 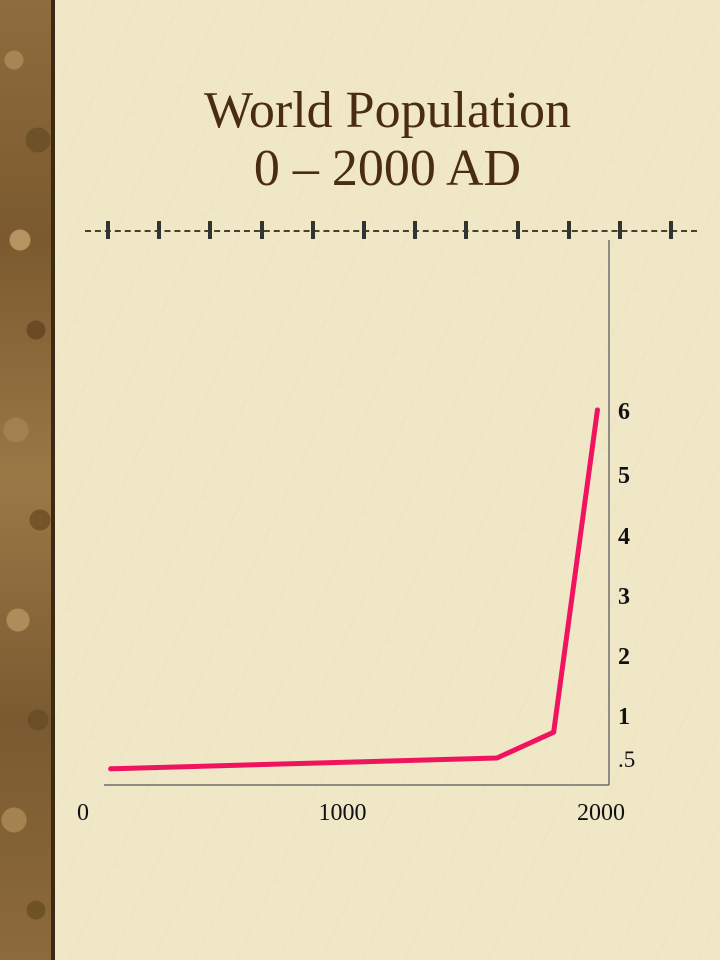 What do you see at coordinates (624, 597) in the screenshot?
I see `y-tick-label: 3` at bounding box center [624, 597].